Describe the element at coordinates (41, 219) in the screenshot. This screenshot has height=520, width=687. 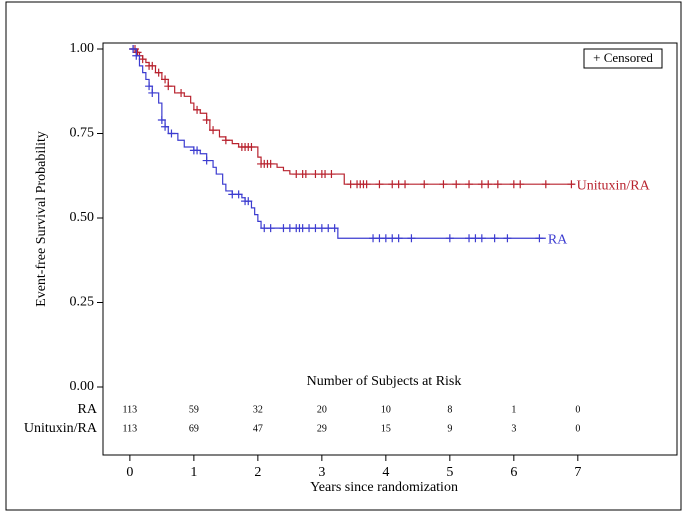
I see `y-axis-title: Event-free Survival Probability` at that location.